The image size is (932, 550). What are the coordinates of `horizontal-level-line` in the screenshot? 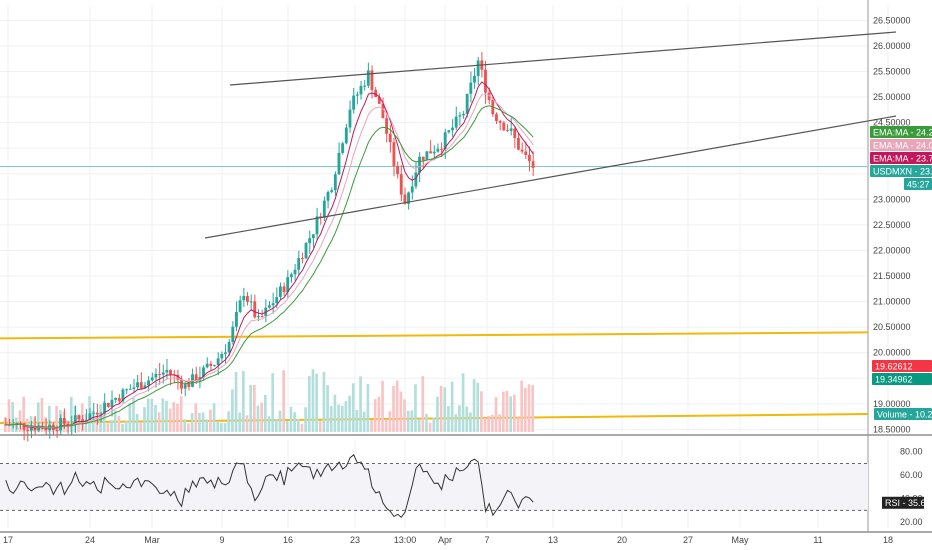 It's located at (434, 335).